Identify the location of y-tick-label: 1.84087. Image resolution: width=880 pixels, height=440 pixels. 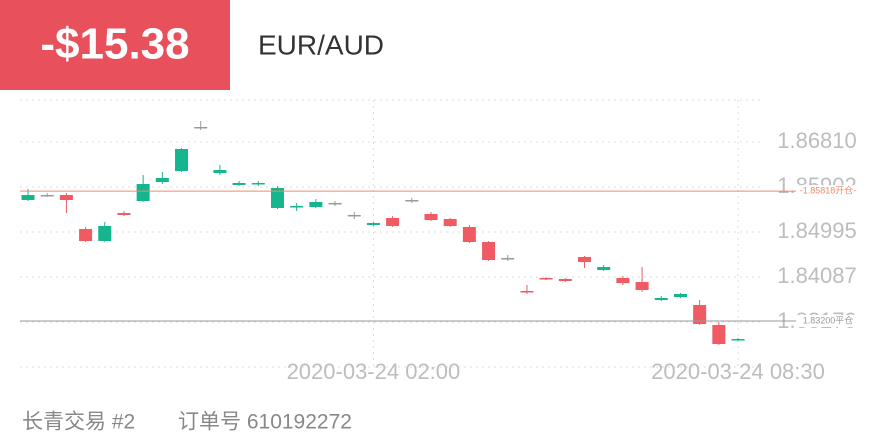
(817, 275).